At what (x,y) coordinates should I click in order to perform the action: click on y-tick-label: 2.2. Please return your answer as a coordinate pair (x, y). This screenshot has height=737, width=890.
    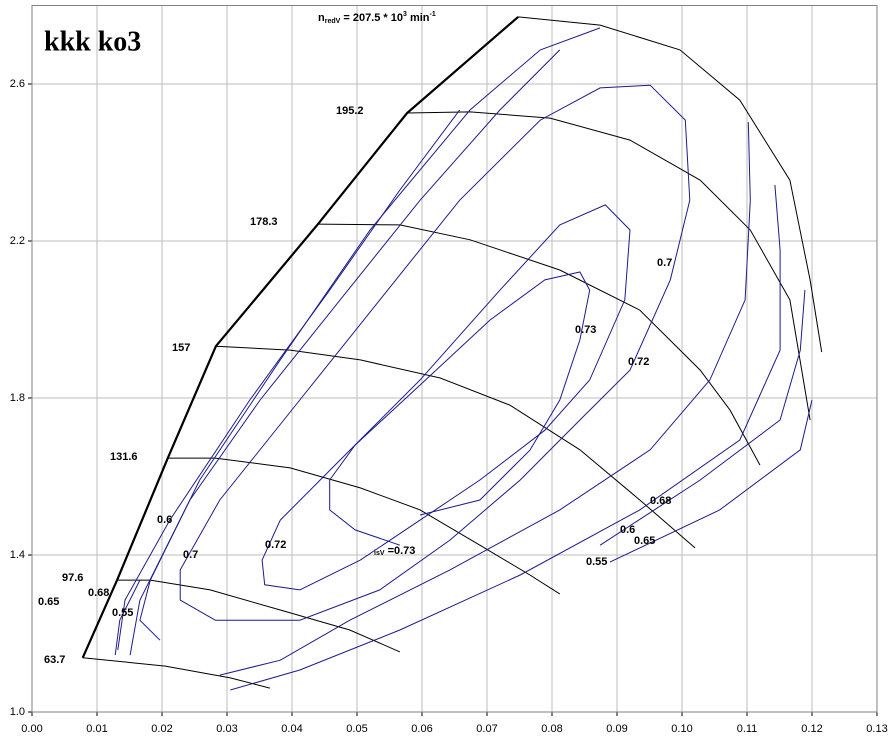
    Looking at the image, I should click on (17, 241).